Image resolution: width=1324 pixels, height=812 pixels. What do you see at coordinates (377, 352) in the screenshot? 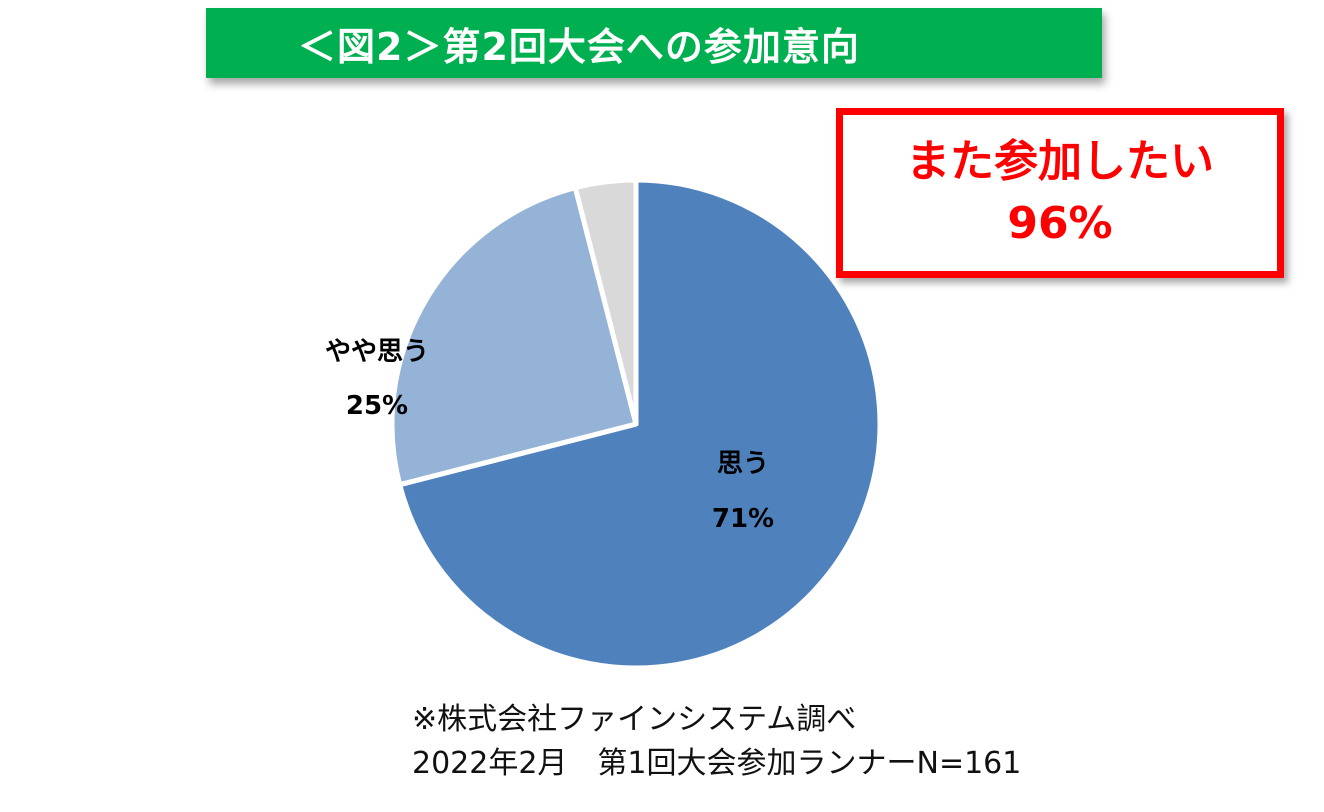
I see `slice-label-yaya-omou: やや思う` at bounding box center [377, 352].